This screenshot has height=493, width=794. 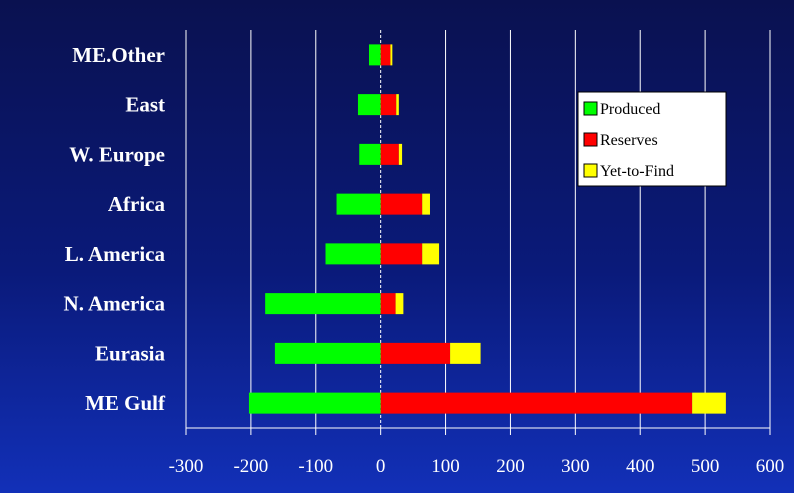 I want to click on bar-w-europe-reserves, so click(x=389, y=154).